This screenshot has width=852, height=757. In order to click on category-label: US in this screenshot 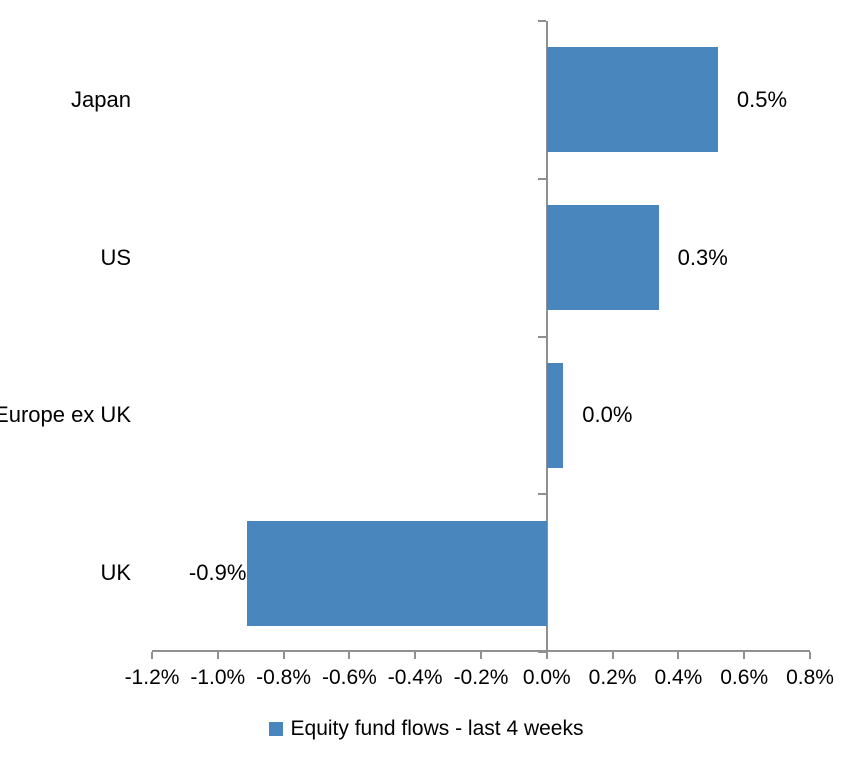, I will do `click(115, 257)`.